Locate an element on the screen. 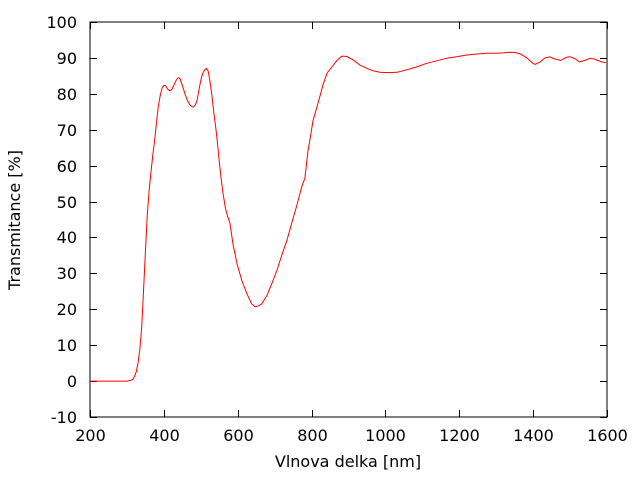  y-tick-label: 20 is located at coordinates (67, 309).